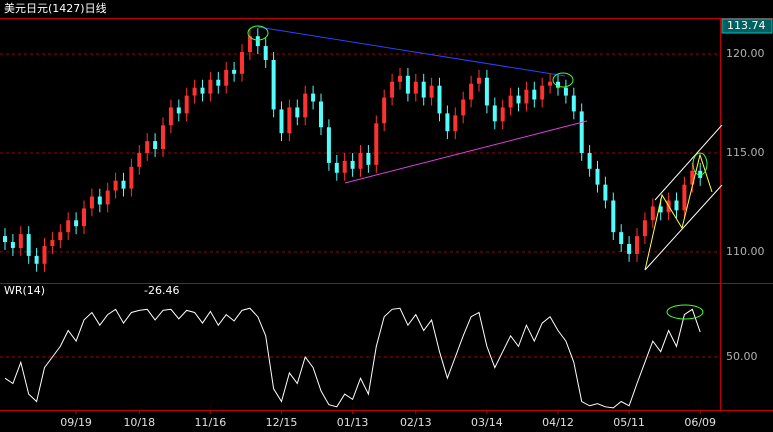 Image resolution: width=773 pixels, height=432 pixels. What do you see at coordinates (745, 251) in the screenshot?
I see `y-tick-label: 110.00` at bounding box center [745, 251].